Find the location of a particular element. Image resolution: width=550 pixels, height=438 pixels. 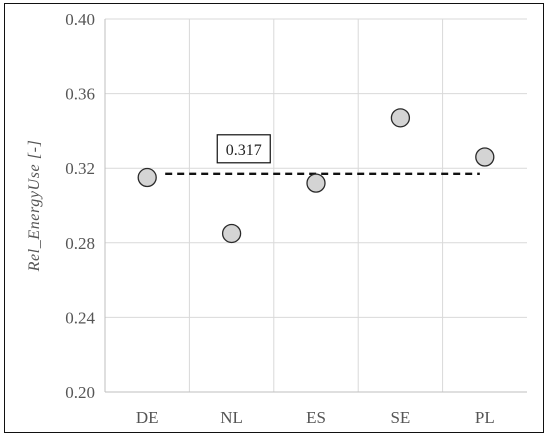

x-tick-label: DE is located at coordinates (147, 417).